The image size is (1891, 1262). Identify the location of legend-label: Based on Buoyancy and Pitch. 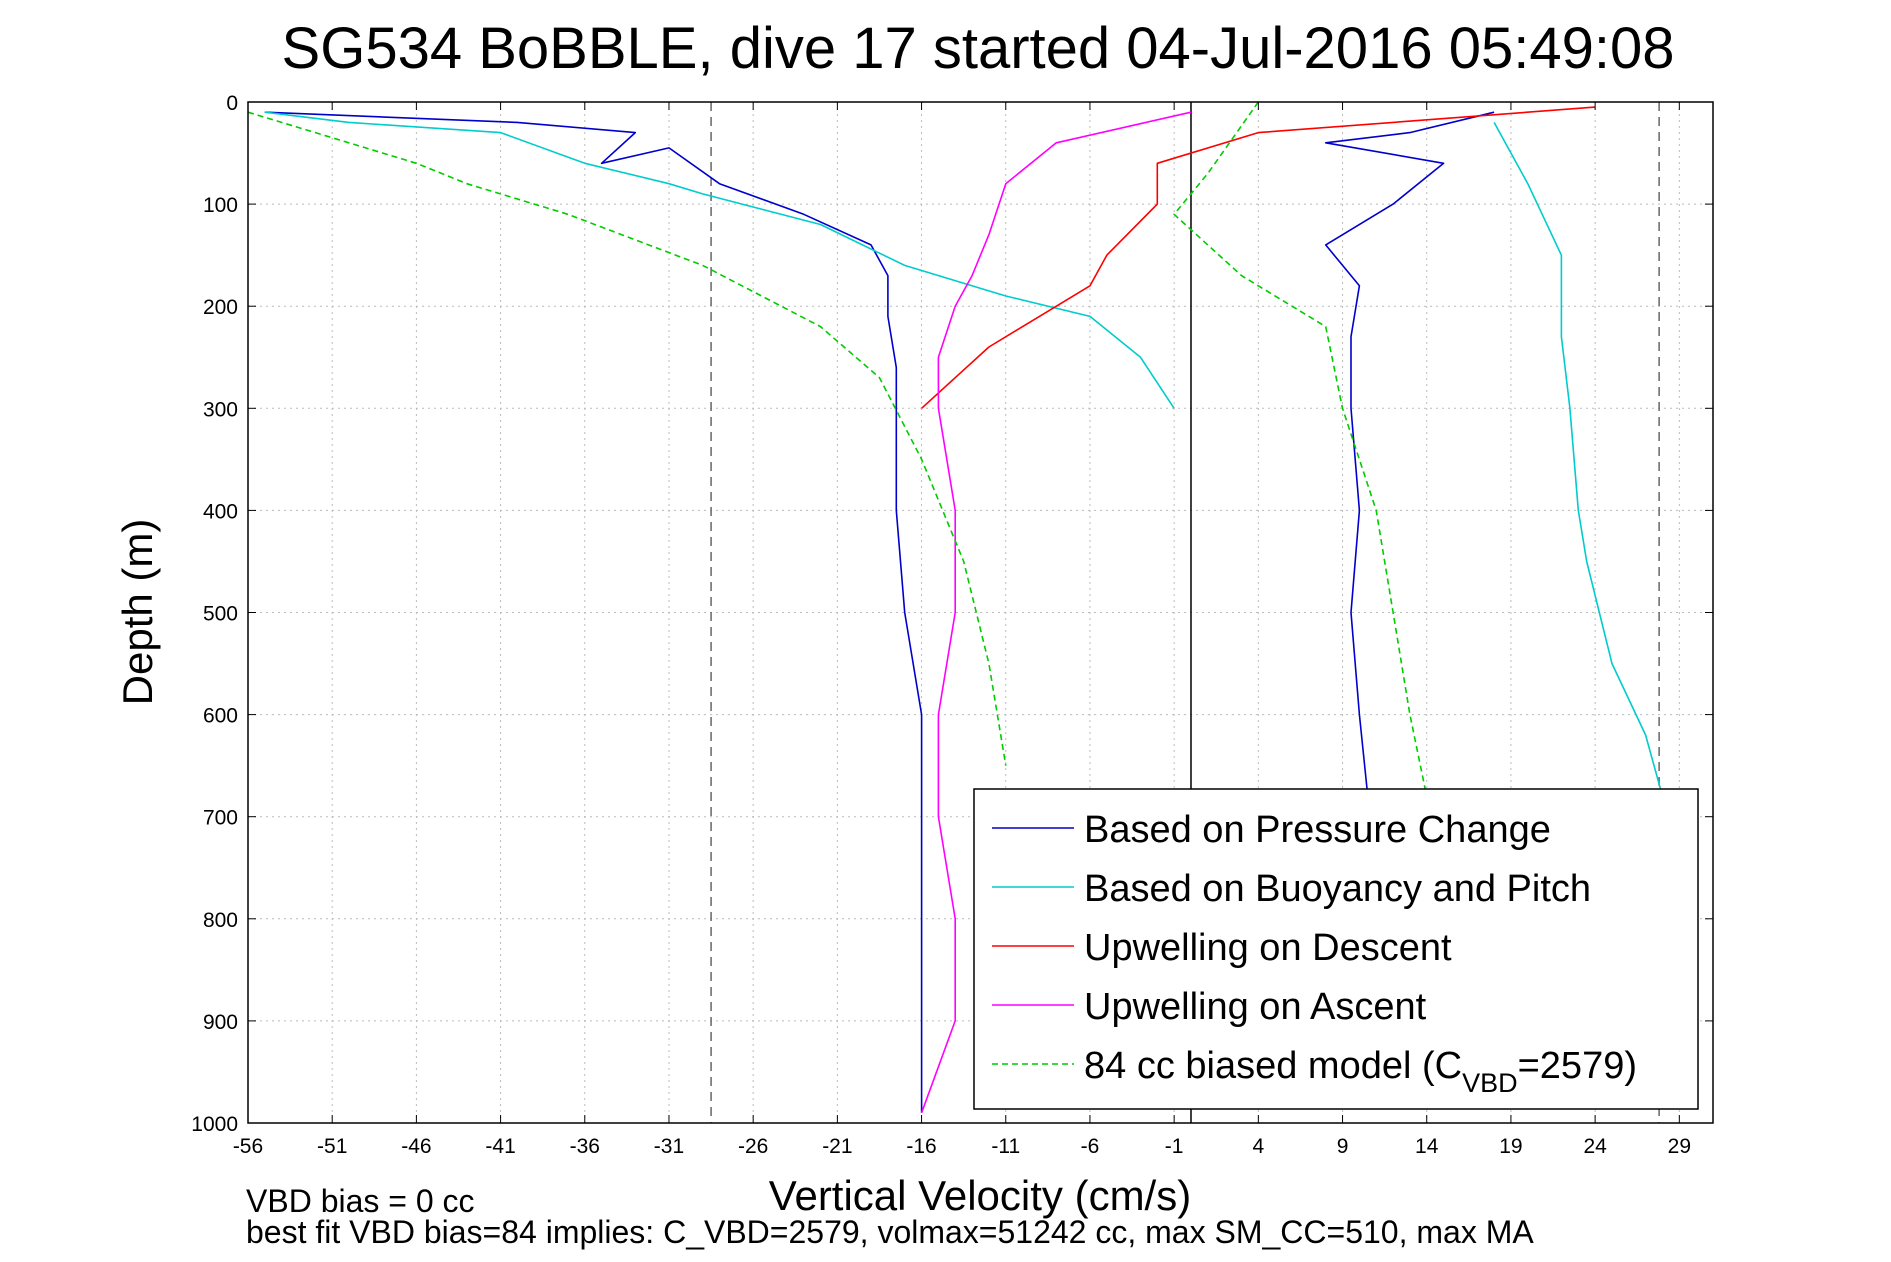
(1337, 889).